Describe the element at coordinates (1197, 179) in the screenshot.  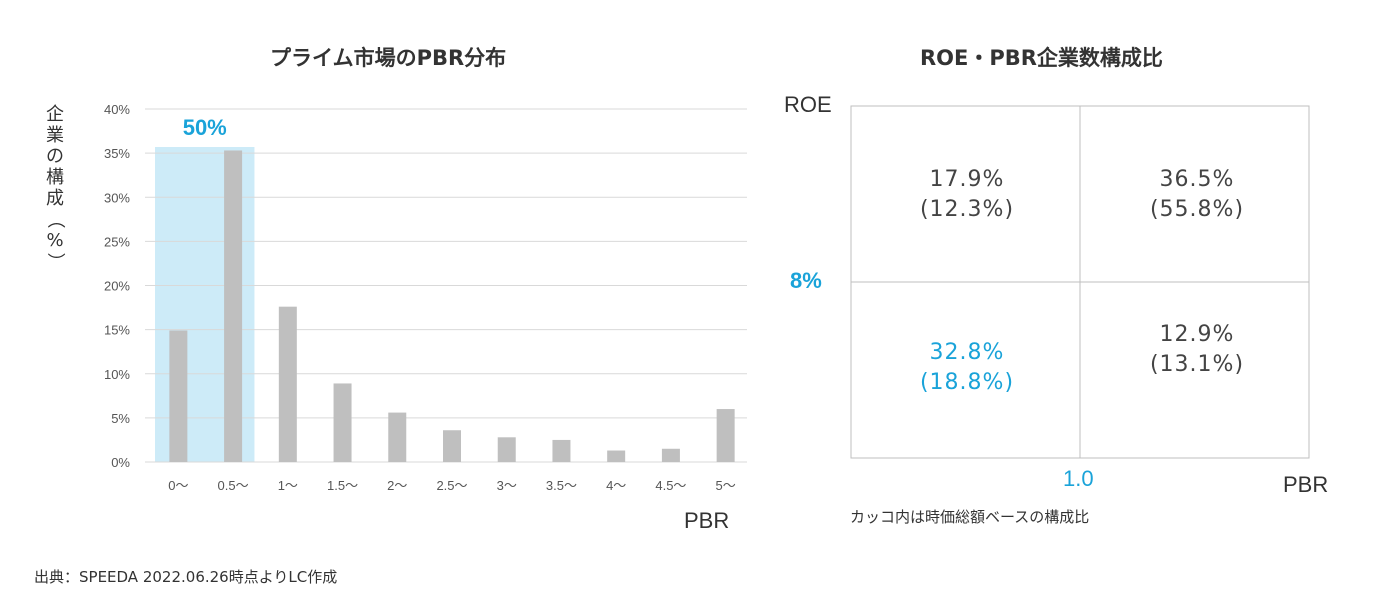
I see `cell-main-value: 36.5%` at that location.